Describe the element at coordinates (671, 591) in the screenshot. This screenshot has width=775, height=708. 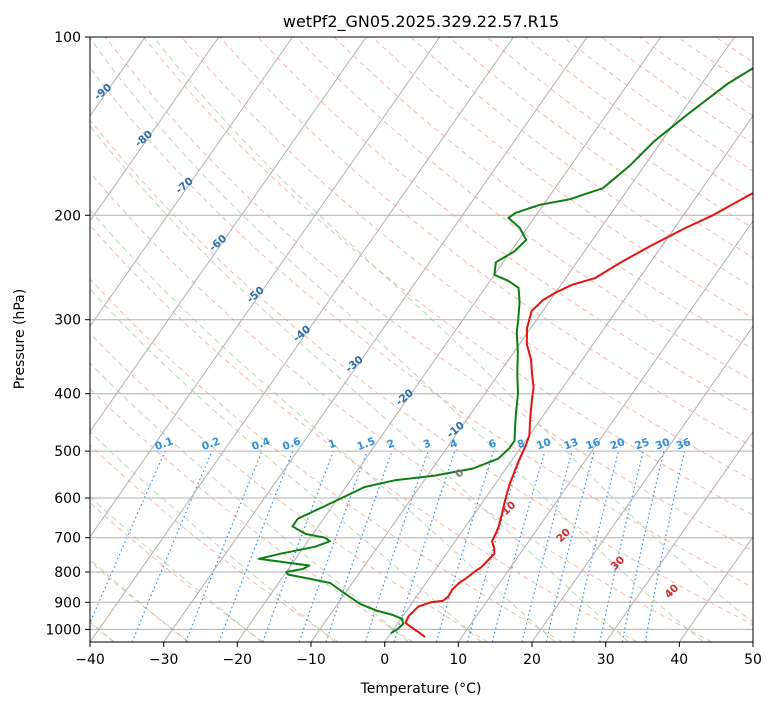
I see `moist-adiabat-label: 40` at that location.